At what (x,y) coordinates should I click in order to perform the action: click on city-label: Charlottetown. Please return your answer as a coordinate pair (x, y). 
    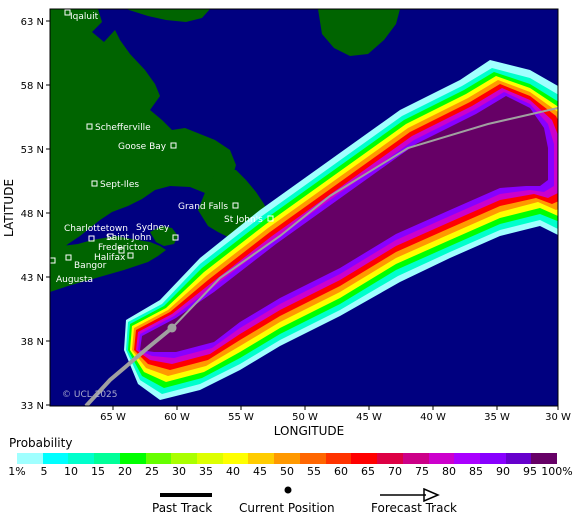
    Looking at the image, I should click on (96, 229).